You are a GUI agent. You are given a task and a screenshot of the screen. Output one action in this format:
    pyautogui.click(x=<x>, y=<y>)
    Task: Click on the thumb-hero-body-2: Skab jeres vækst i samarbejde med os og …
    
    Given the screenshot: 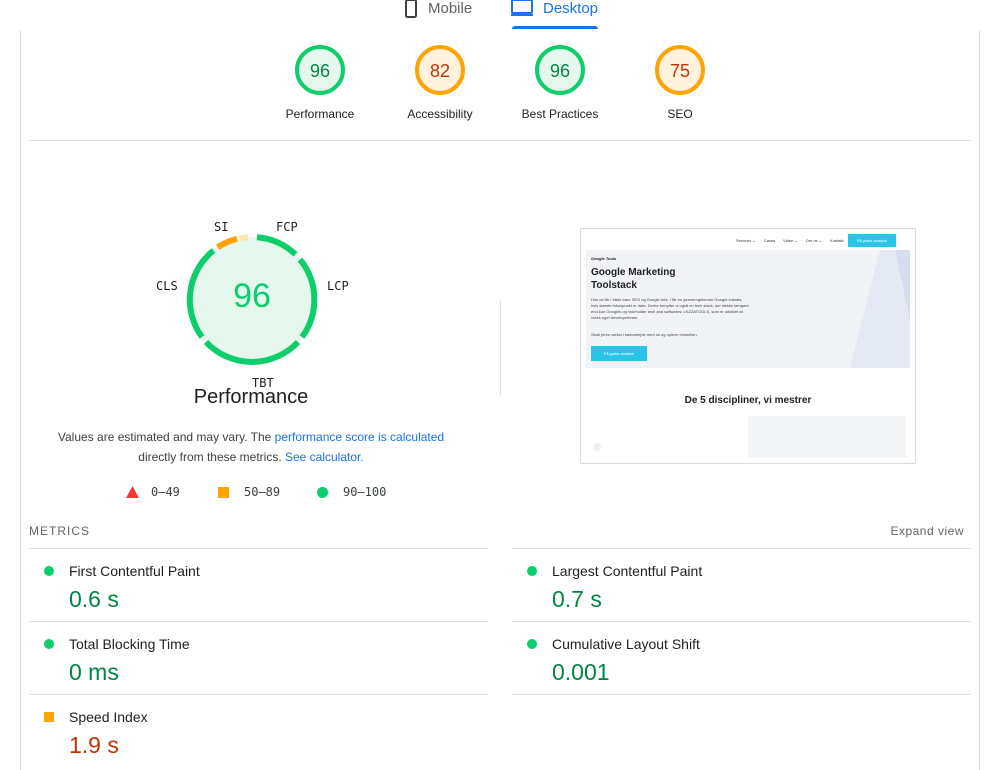 What is the action you would take?
    pyautogui.click(x=644, y=334)
    